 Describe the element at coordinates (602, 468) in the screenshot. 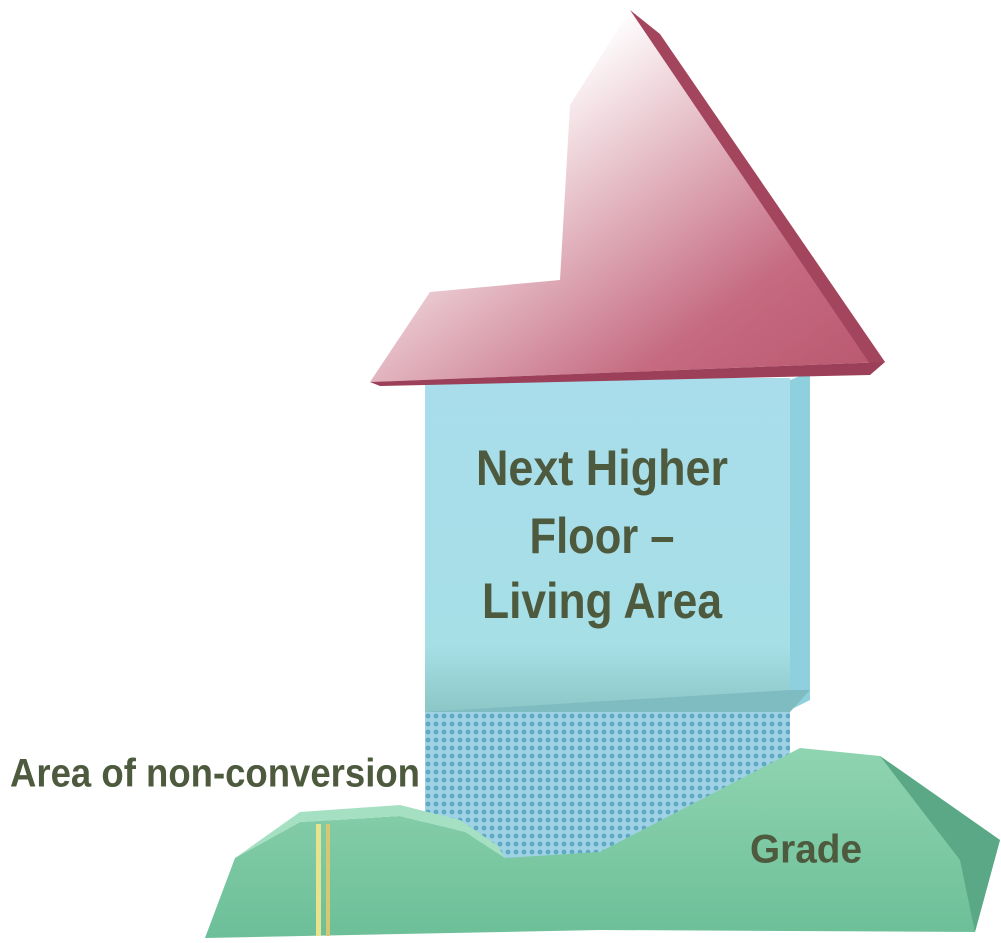

I see `living-area-label: Next Higher` at that location.